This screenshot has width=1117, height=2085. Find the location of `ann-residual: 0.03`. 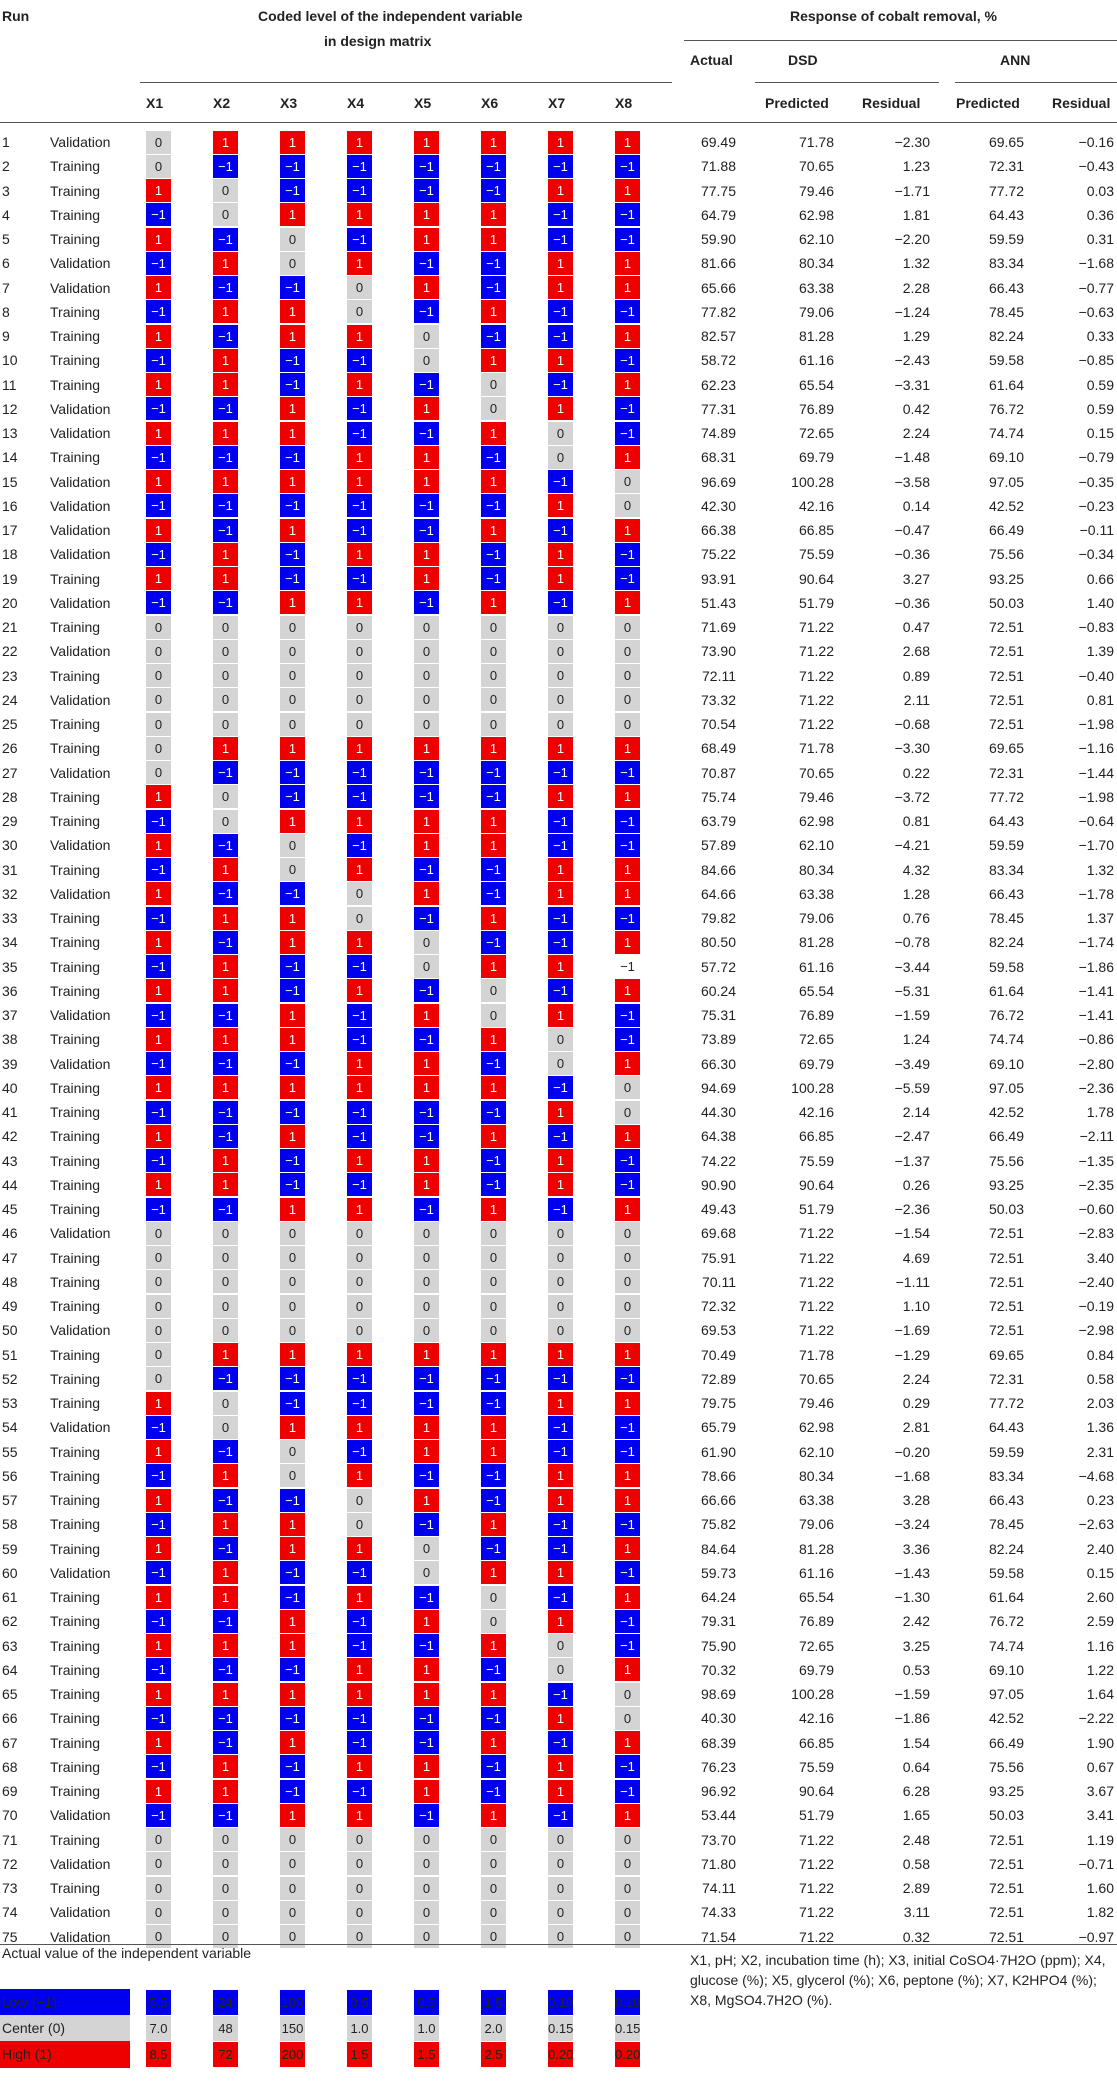

ann-residual: 0.03 is located at coordinates (1100, 190).